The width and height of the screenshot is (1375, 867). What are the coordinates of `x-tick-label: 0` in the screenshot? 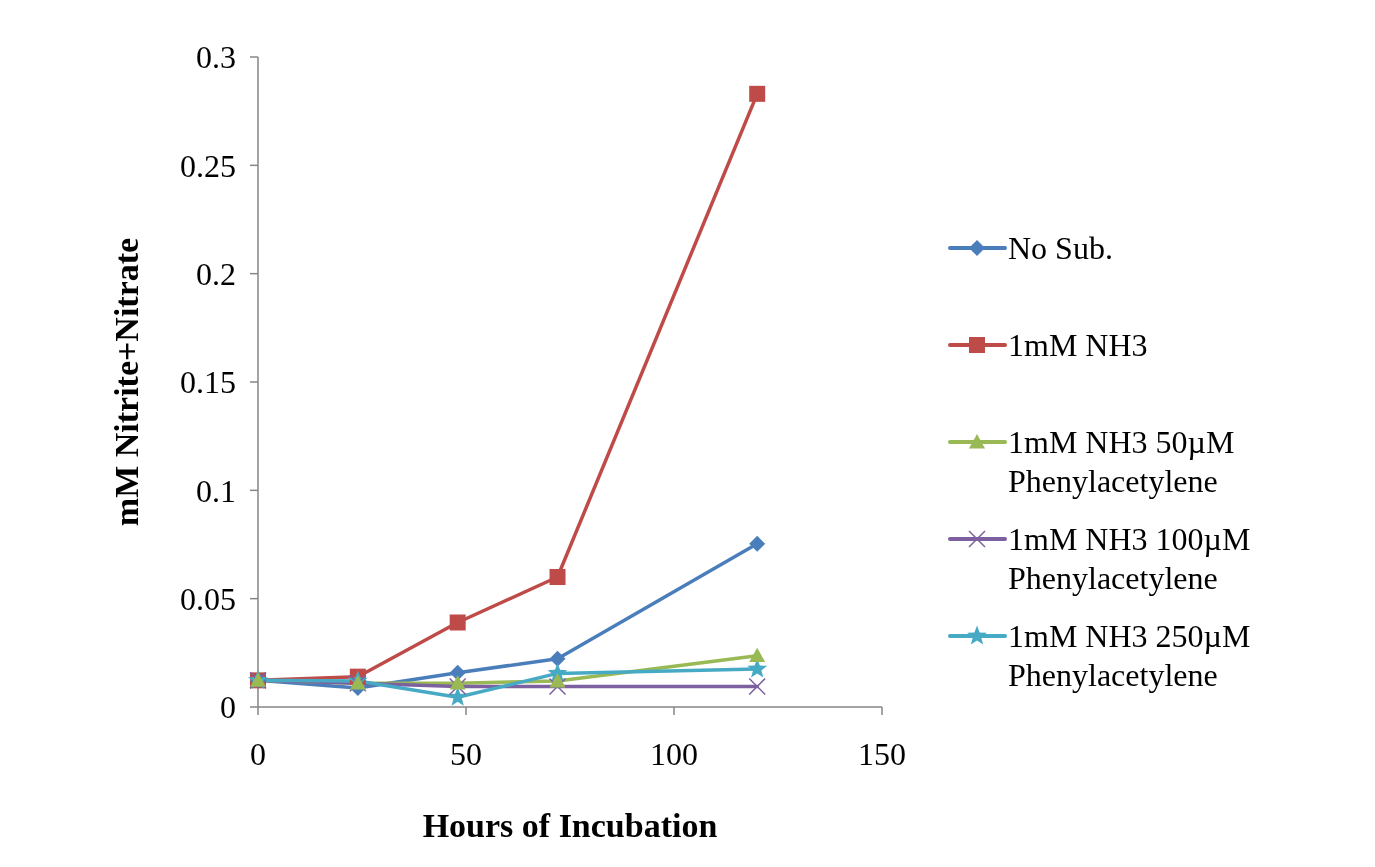 It's located at (258, 754).